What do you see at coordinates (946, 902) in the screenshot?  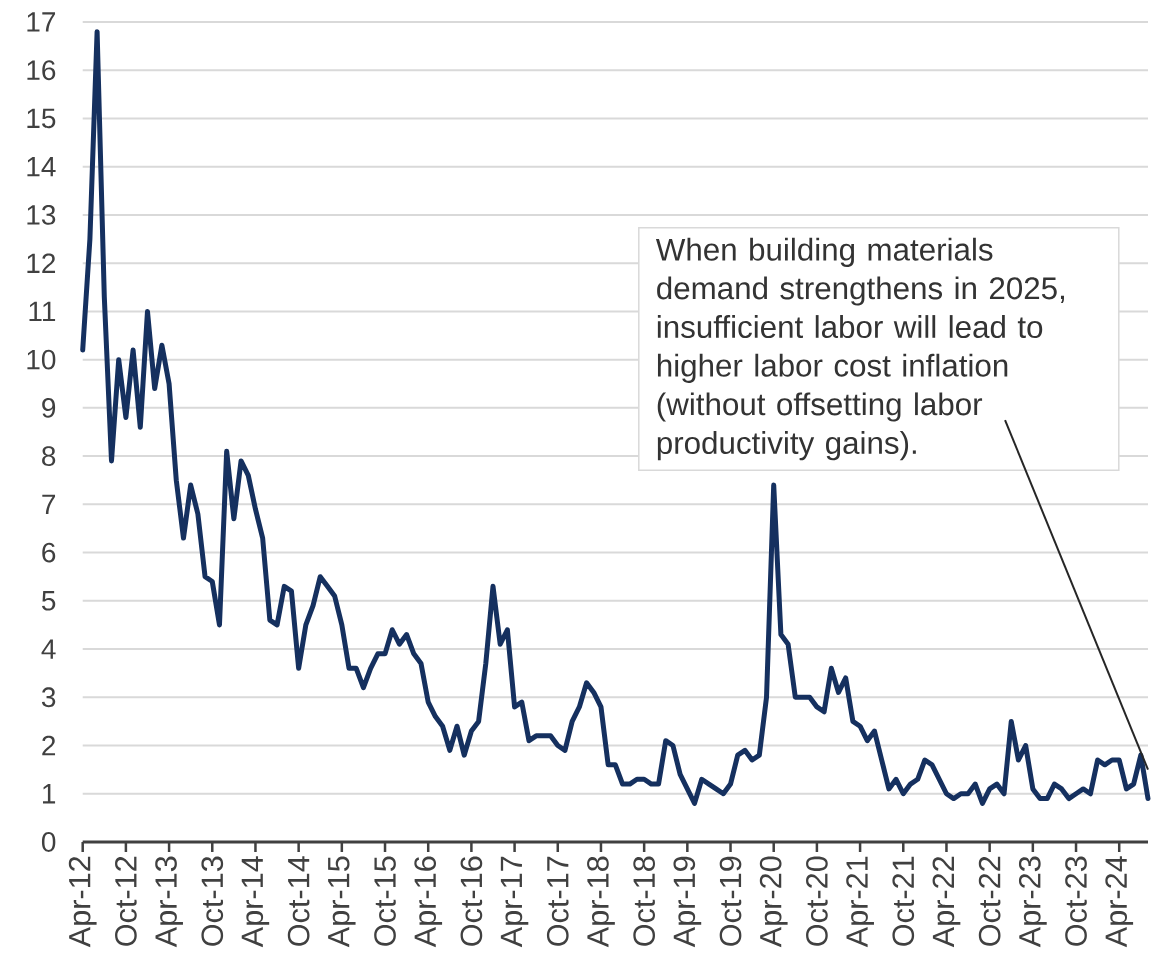 I see `x-tick-label: Apr-22` at bounding box center [946, 902].